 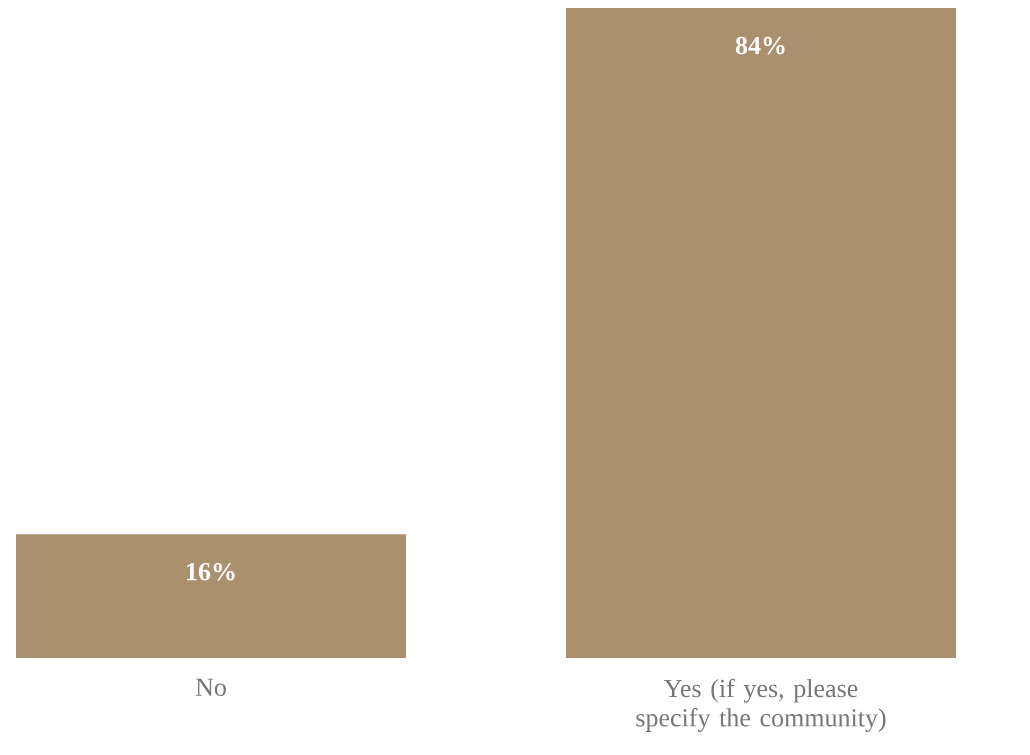 I want to click on x-tick-label: No, so click(x=210, y=687).